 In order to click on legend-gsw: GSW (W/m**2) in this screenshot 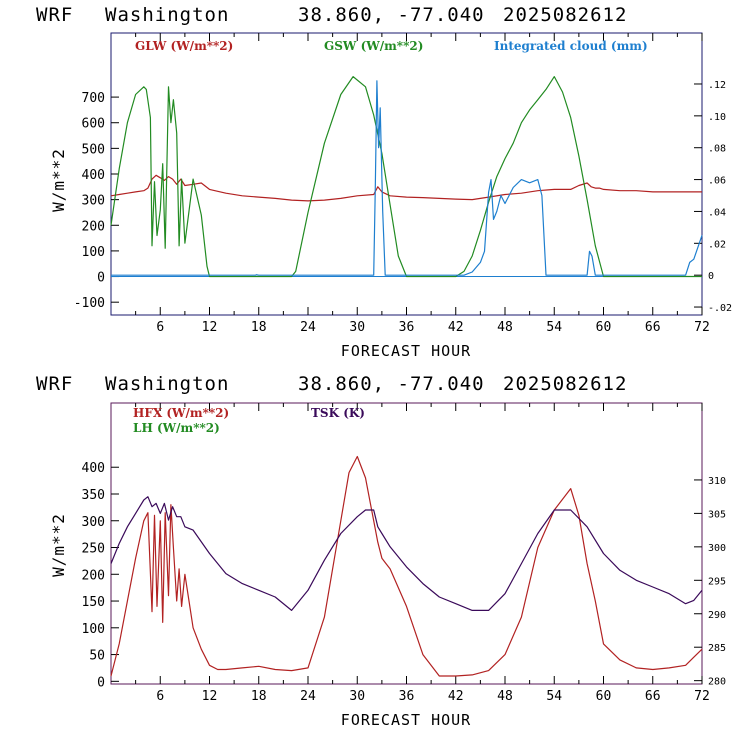, I will do `click(373, 46)`.